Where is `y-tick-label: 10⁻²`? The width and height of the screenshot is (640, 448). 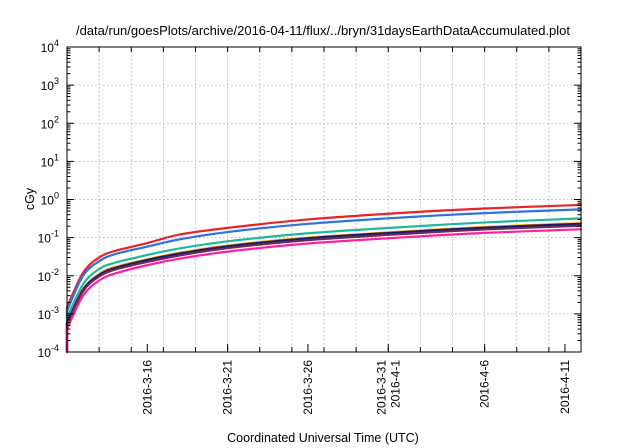
y-tick-label: 10⁻² is located at coordinates (48, 275).